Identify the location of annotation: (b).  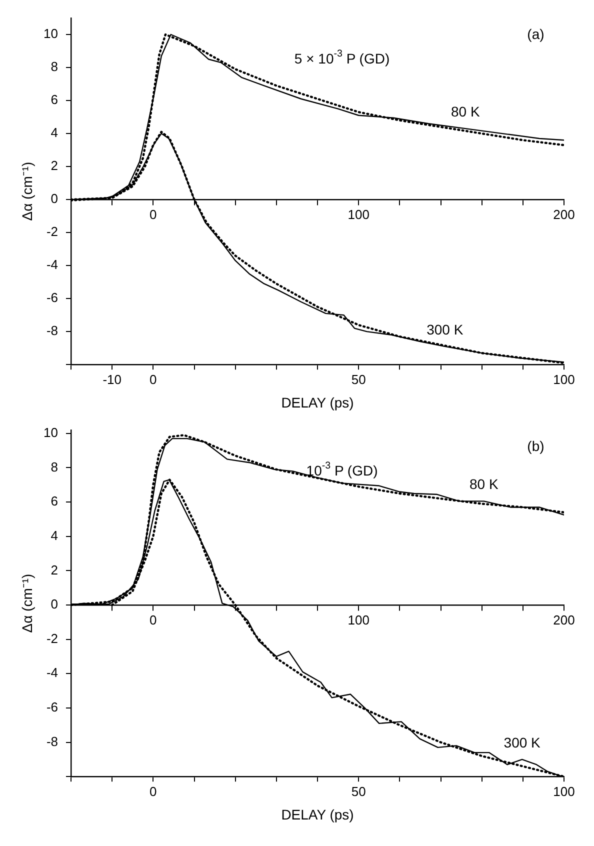
(535, 446).